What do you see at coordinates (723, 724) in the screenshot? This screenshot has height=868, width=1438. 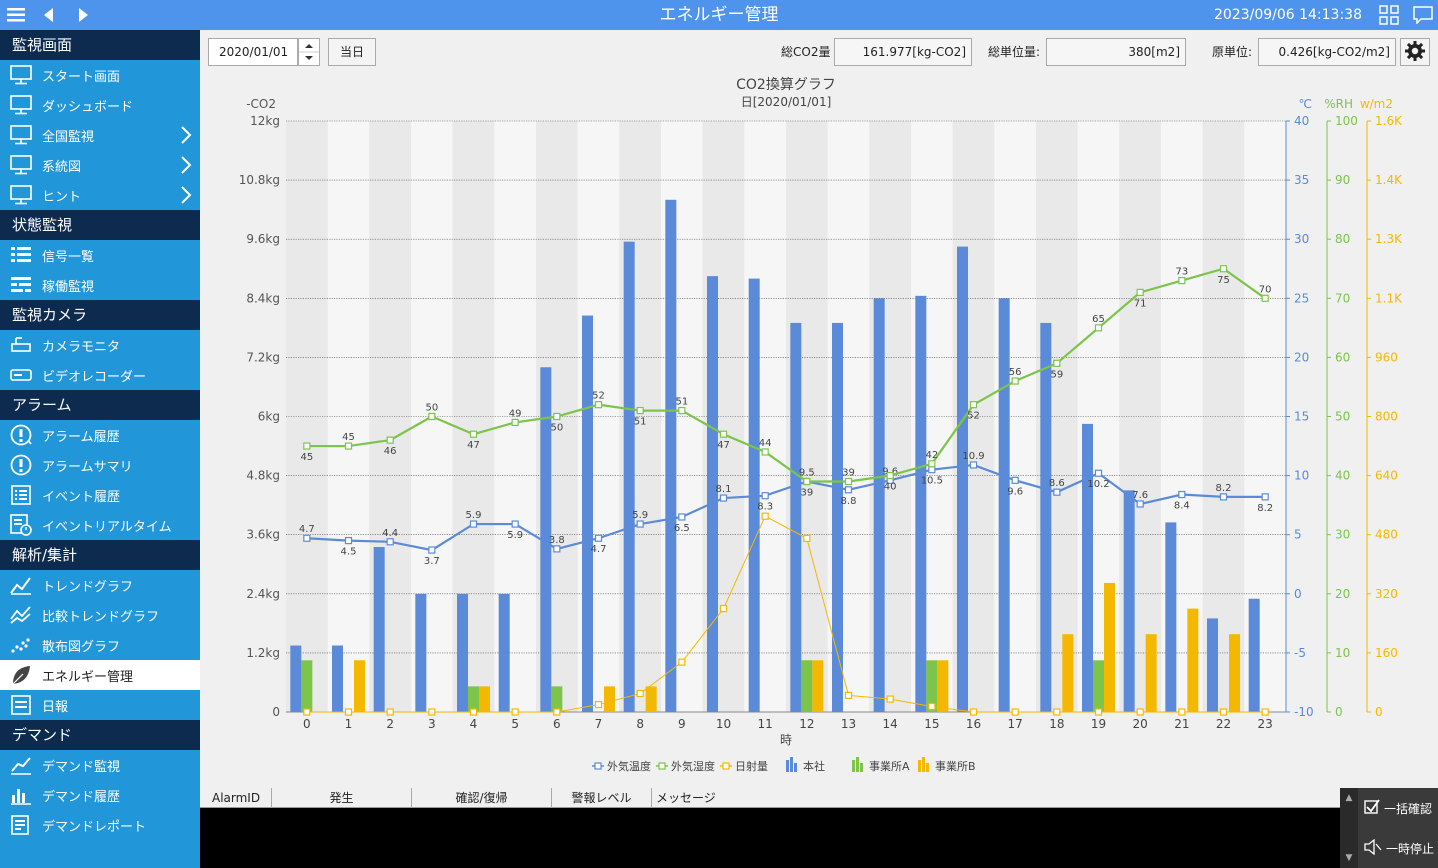 I see `x-tick: 10` at bounding box center [723, 724].